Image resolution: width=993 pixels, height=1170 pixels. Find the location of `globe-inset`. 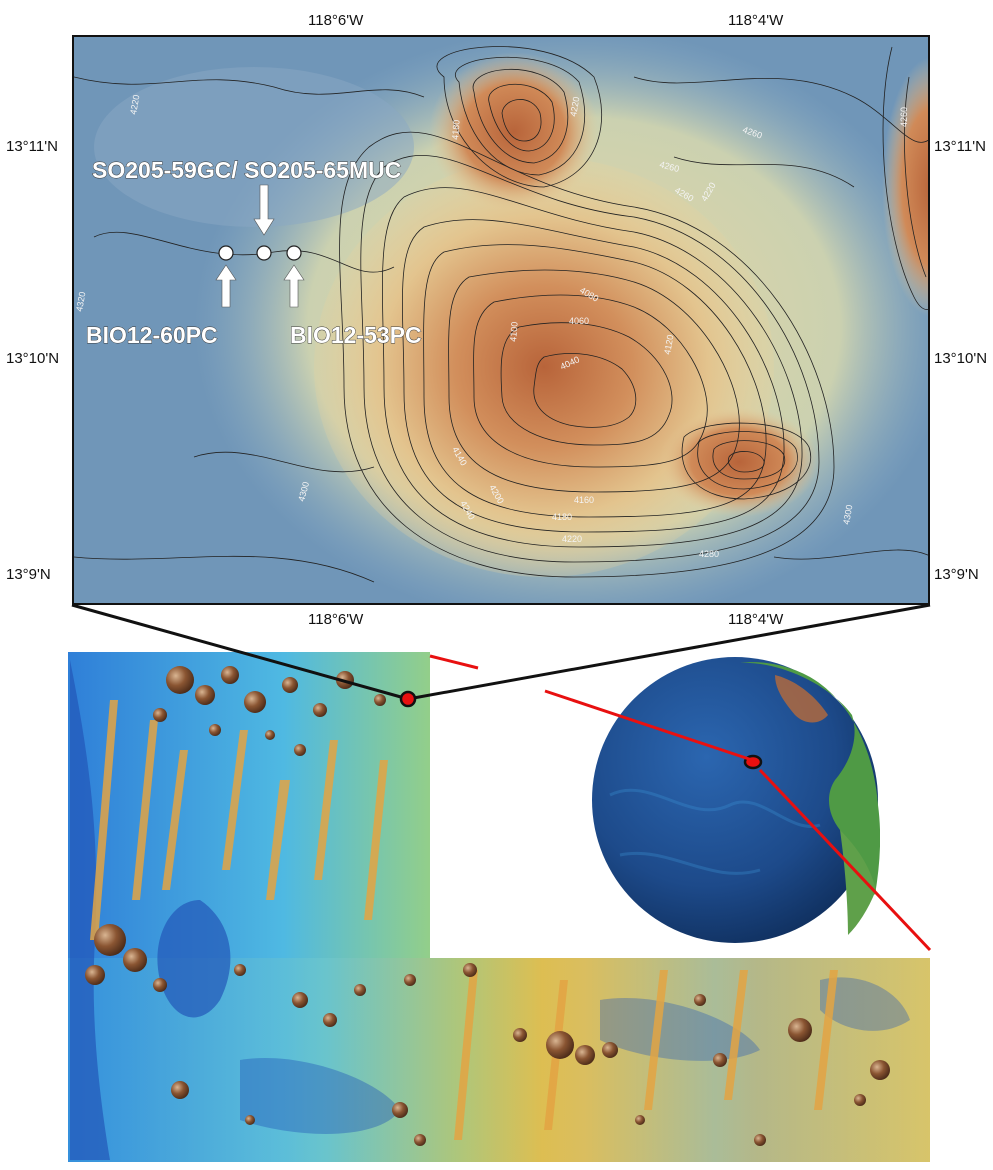

globe-inset is located at coordinates (735, 800).